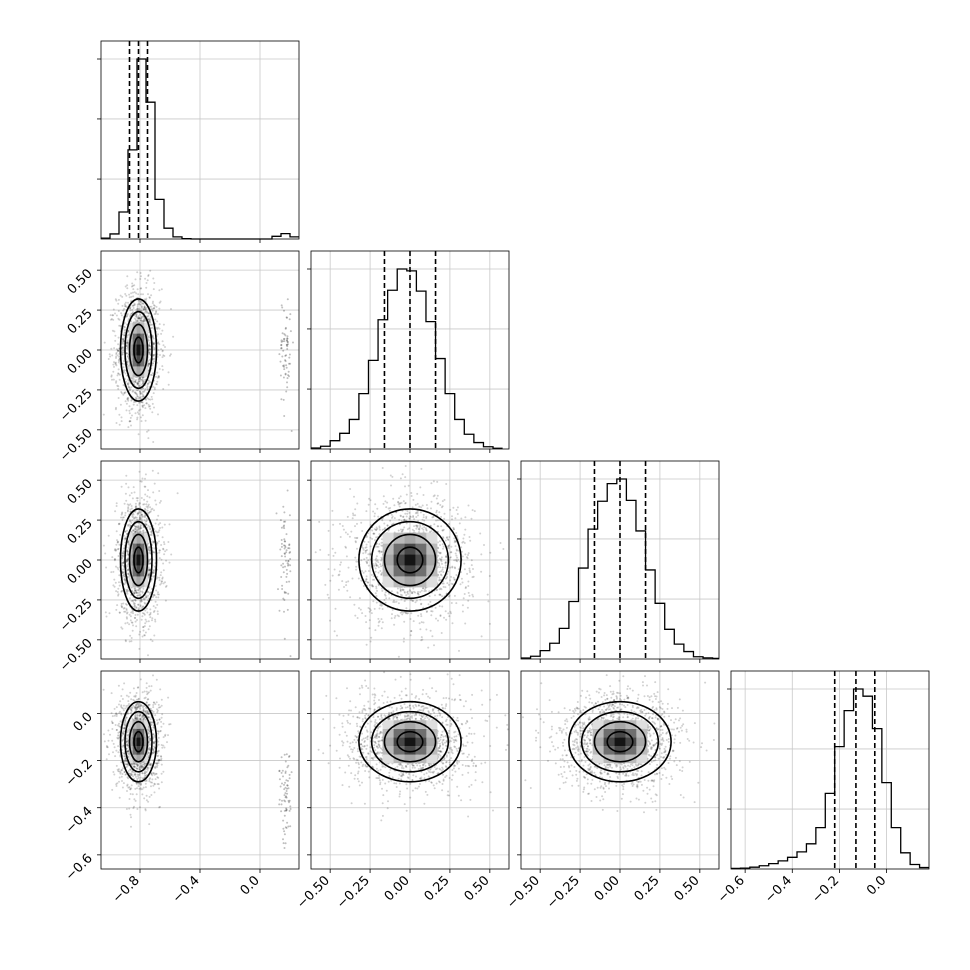 Image resolution: width=970 pixels, height=970 pixels. I want to click on density-blocks, so click(410, 560).